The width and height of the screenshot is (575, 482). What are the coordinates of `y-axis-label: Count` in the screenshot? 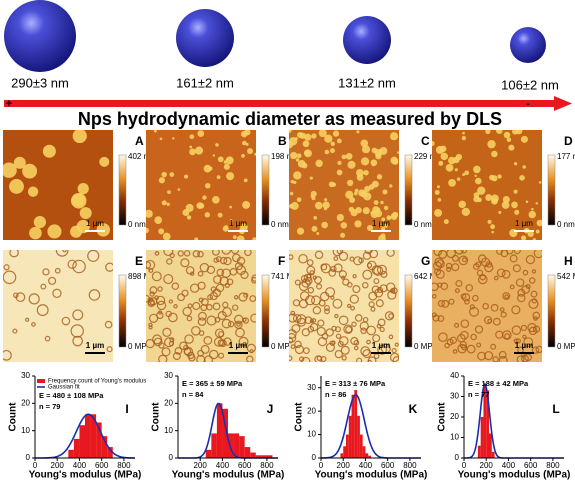 It's located at (442, 417).